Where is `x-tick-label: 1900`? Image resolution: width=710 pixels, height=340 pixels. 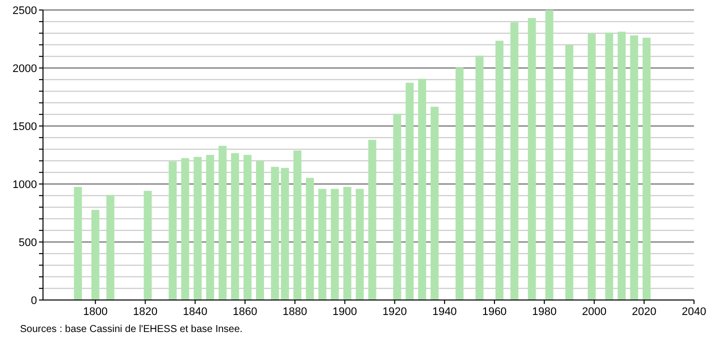
x-tick-label: 1900 is located at coordinates (345, 312).